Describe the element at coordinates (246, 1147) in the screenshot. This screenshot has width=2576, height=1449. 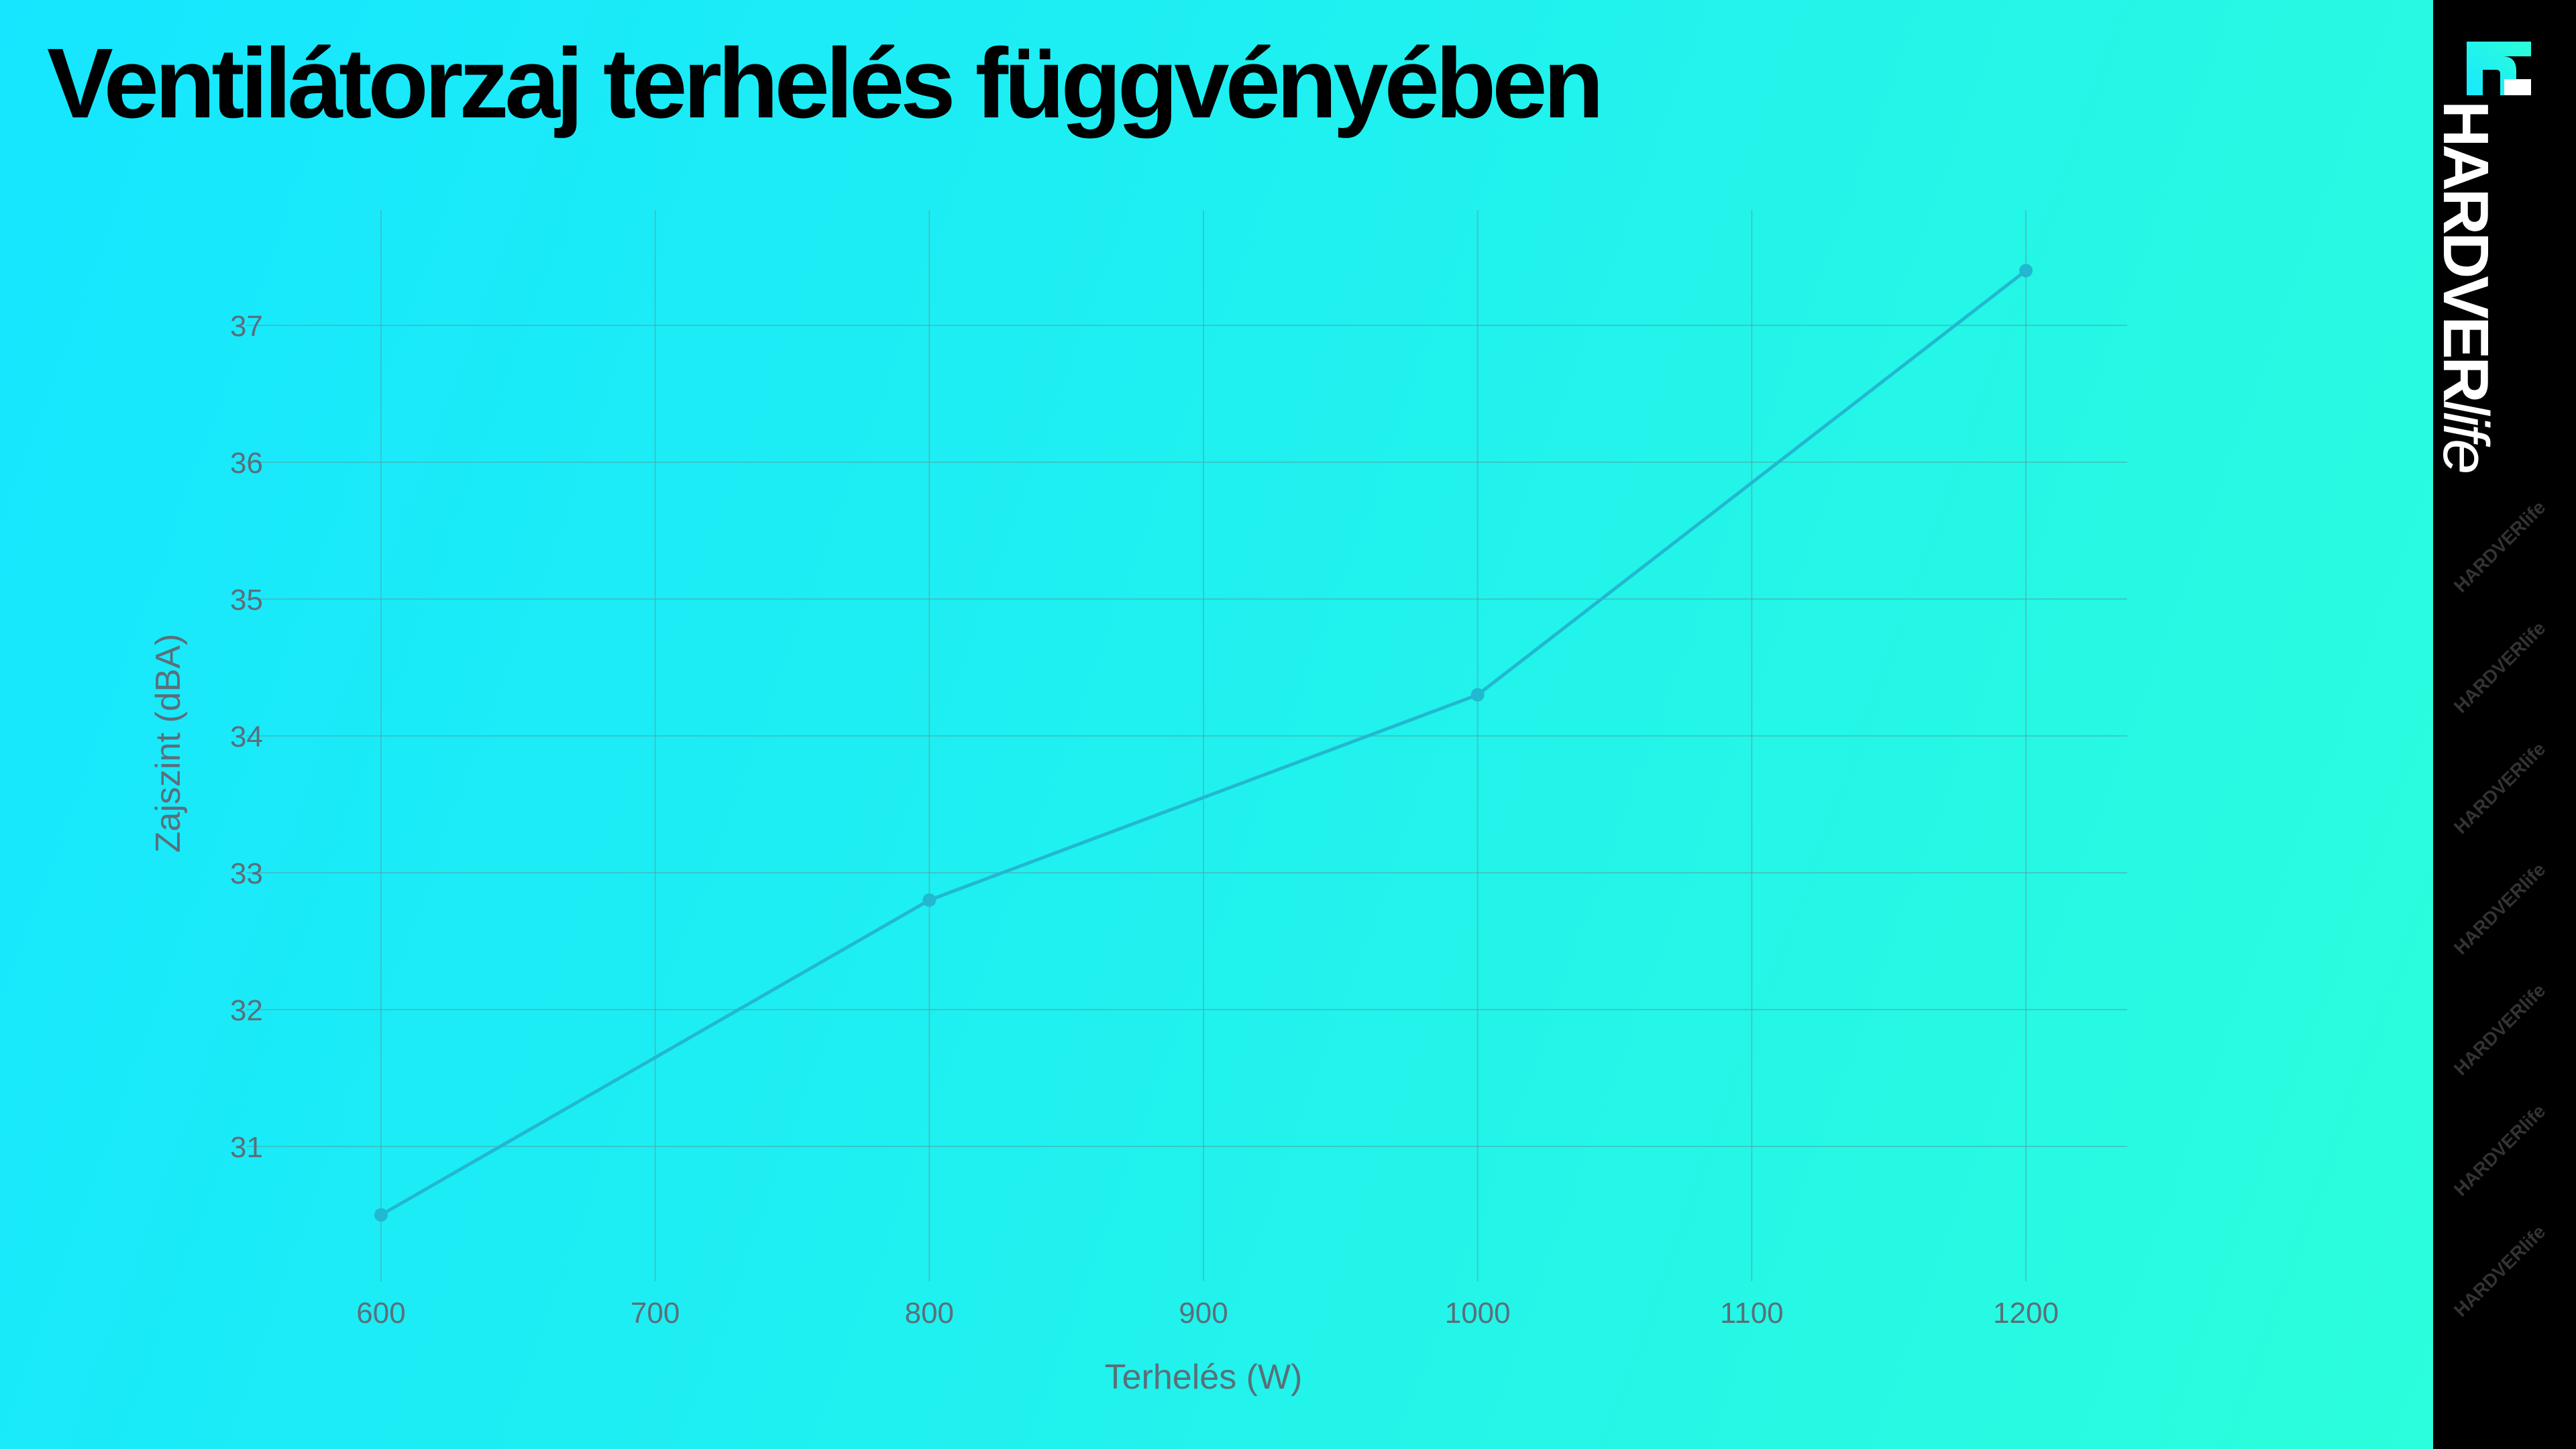
I see `y-tick-label: 31` at that location.